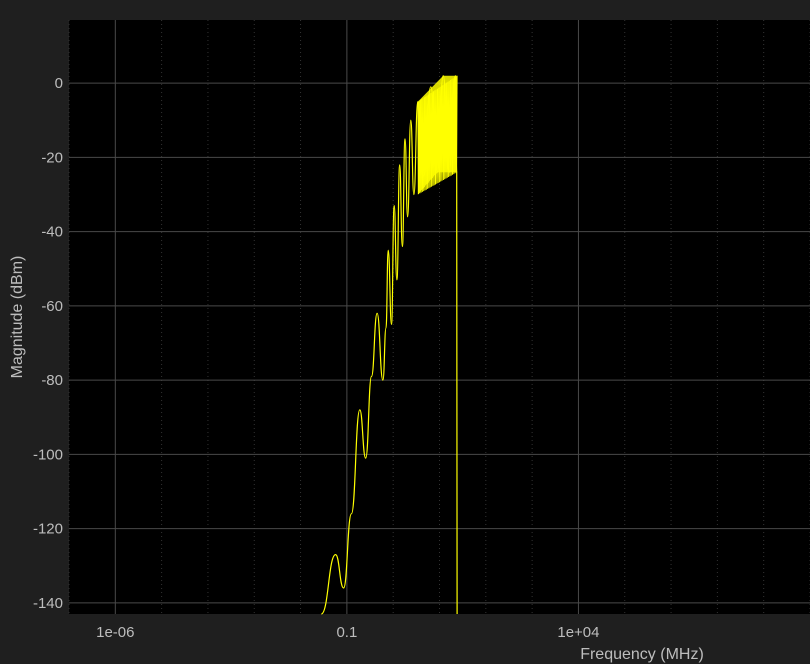  I want to click on y-tick-label: -40, so click(52, 232).